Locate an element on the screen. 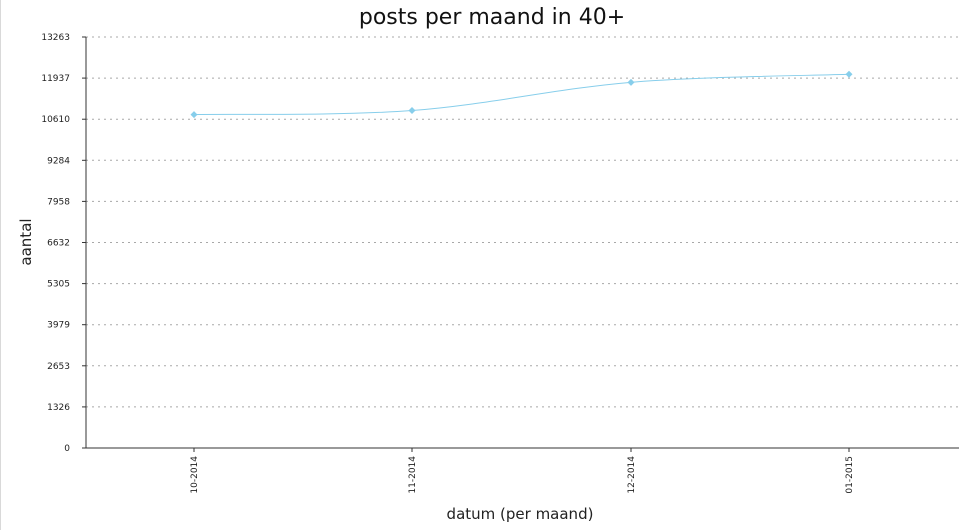 The height and width of the screenshot is (530, 976). y-tick-label: 5305 is located at coordinates (58, 285).